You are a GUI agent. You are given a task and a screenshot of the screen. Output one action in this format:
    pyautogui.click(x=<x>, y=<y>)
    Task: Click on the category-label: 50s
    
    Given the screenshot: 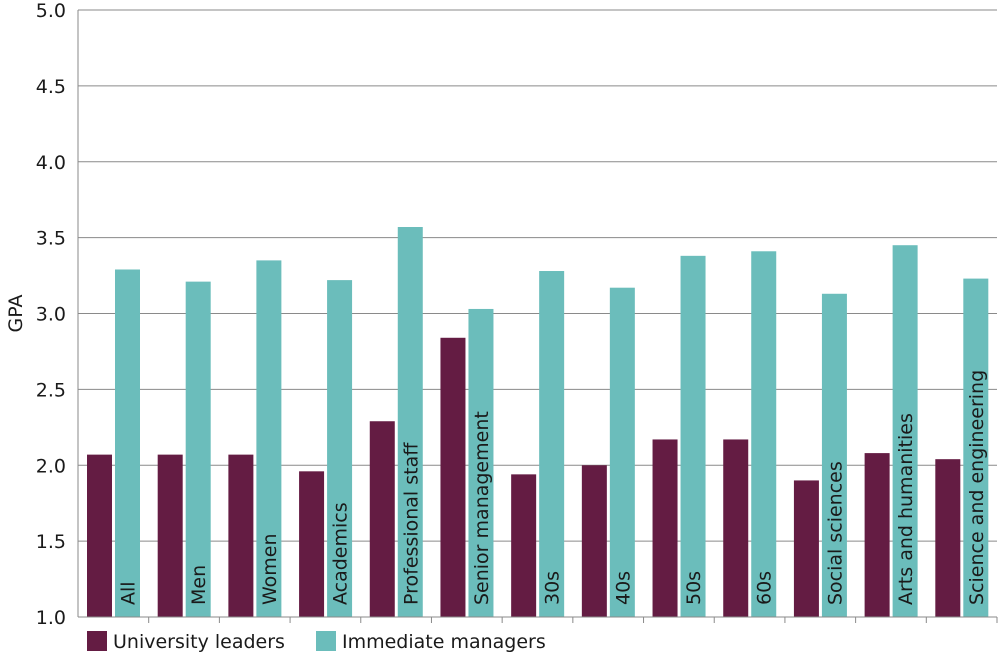 What is the action you would take?
    pyautogui.click(x=694, y=588)
    